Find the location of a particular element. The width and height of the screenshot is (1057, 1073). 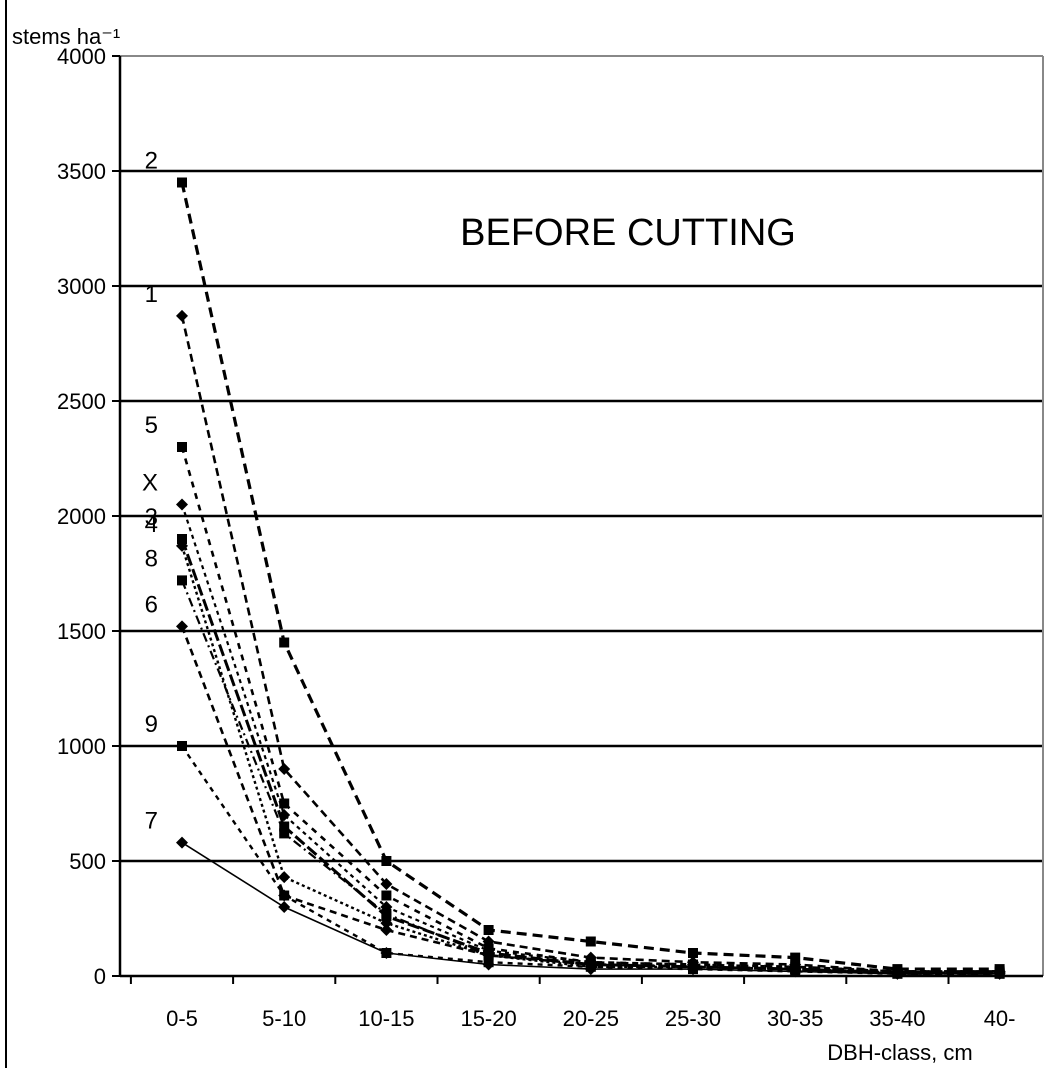

series-label: 1 is located at coordinates (151, 294).